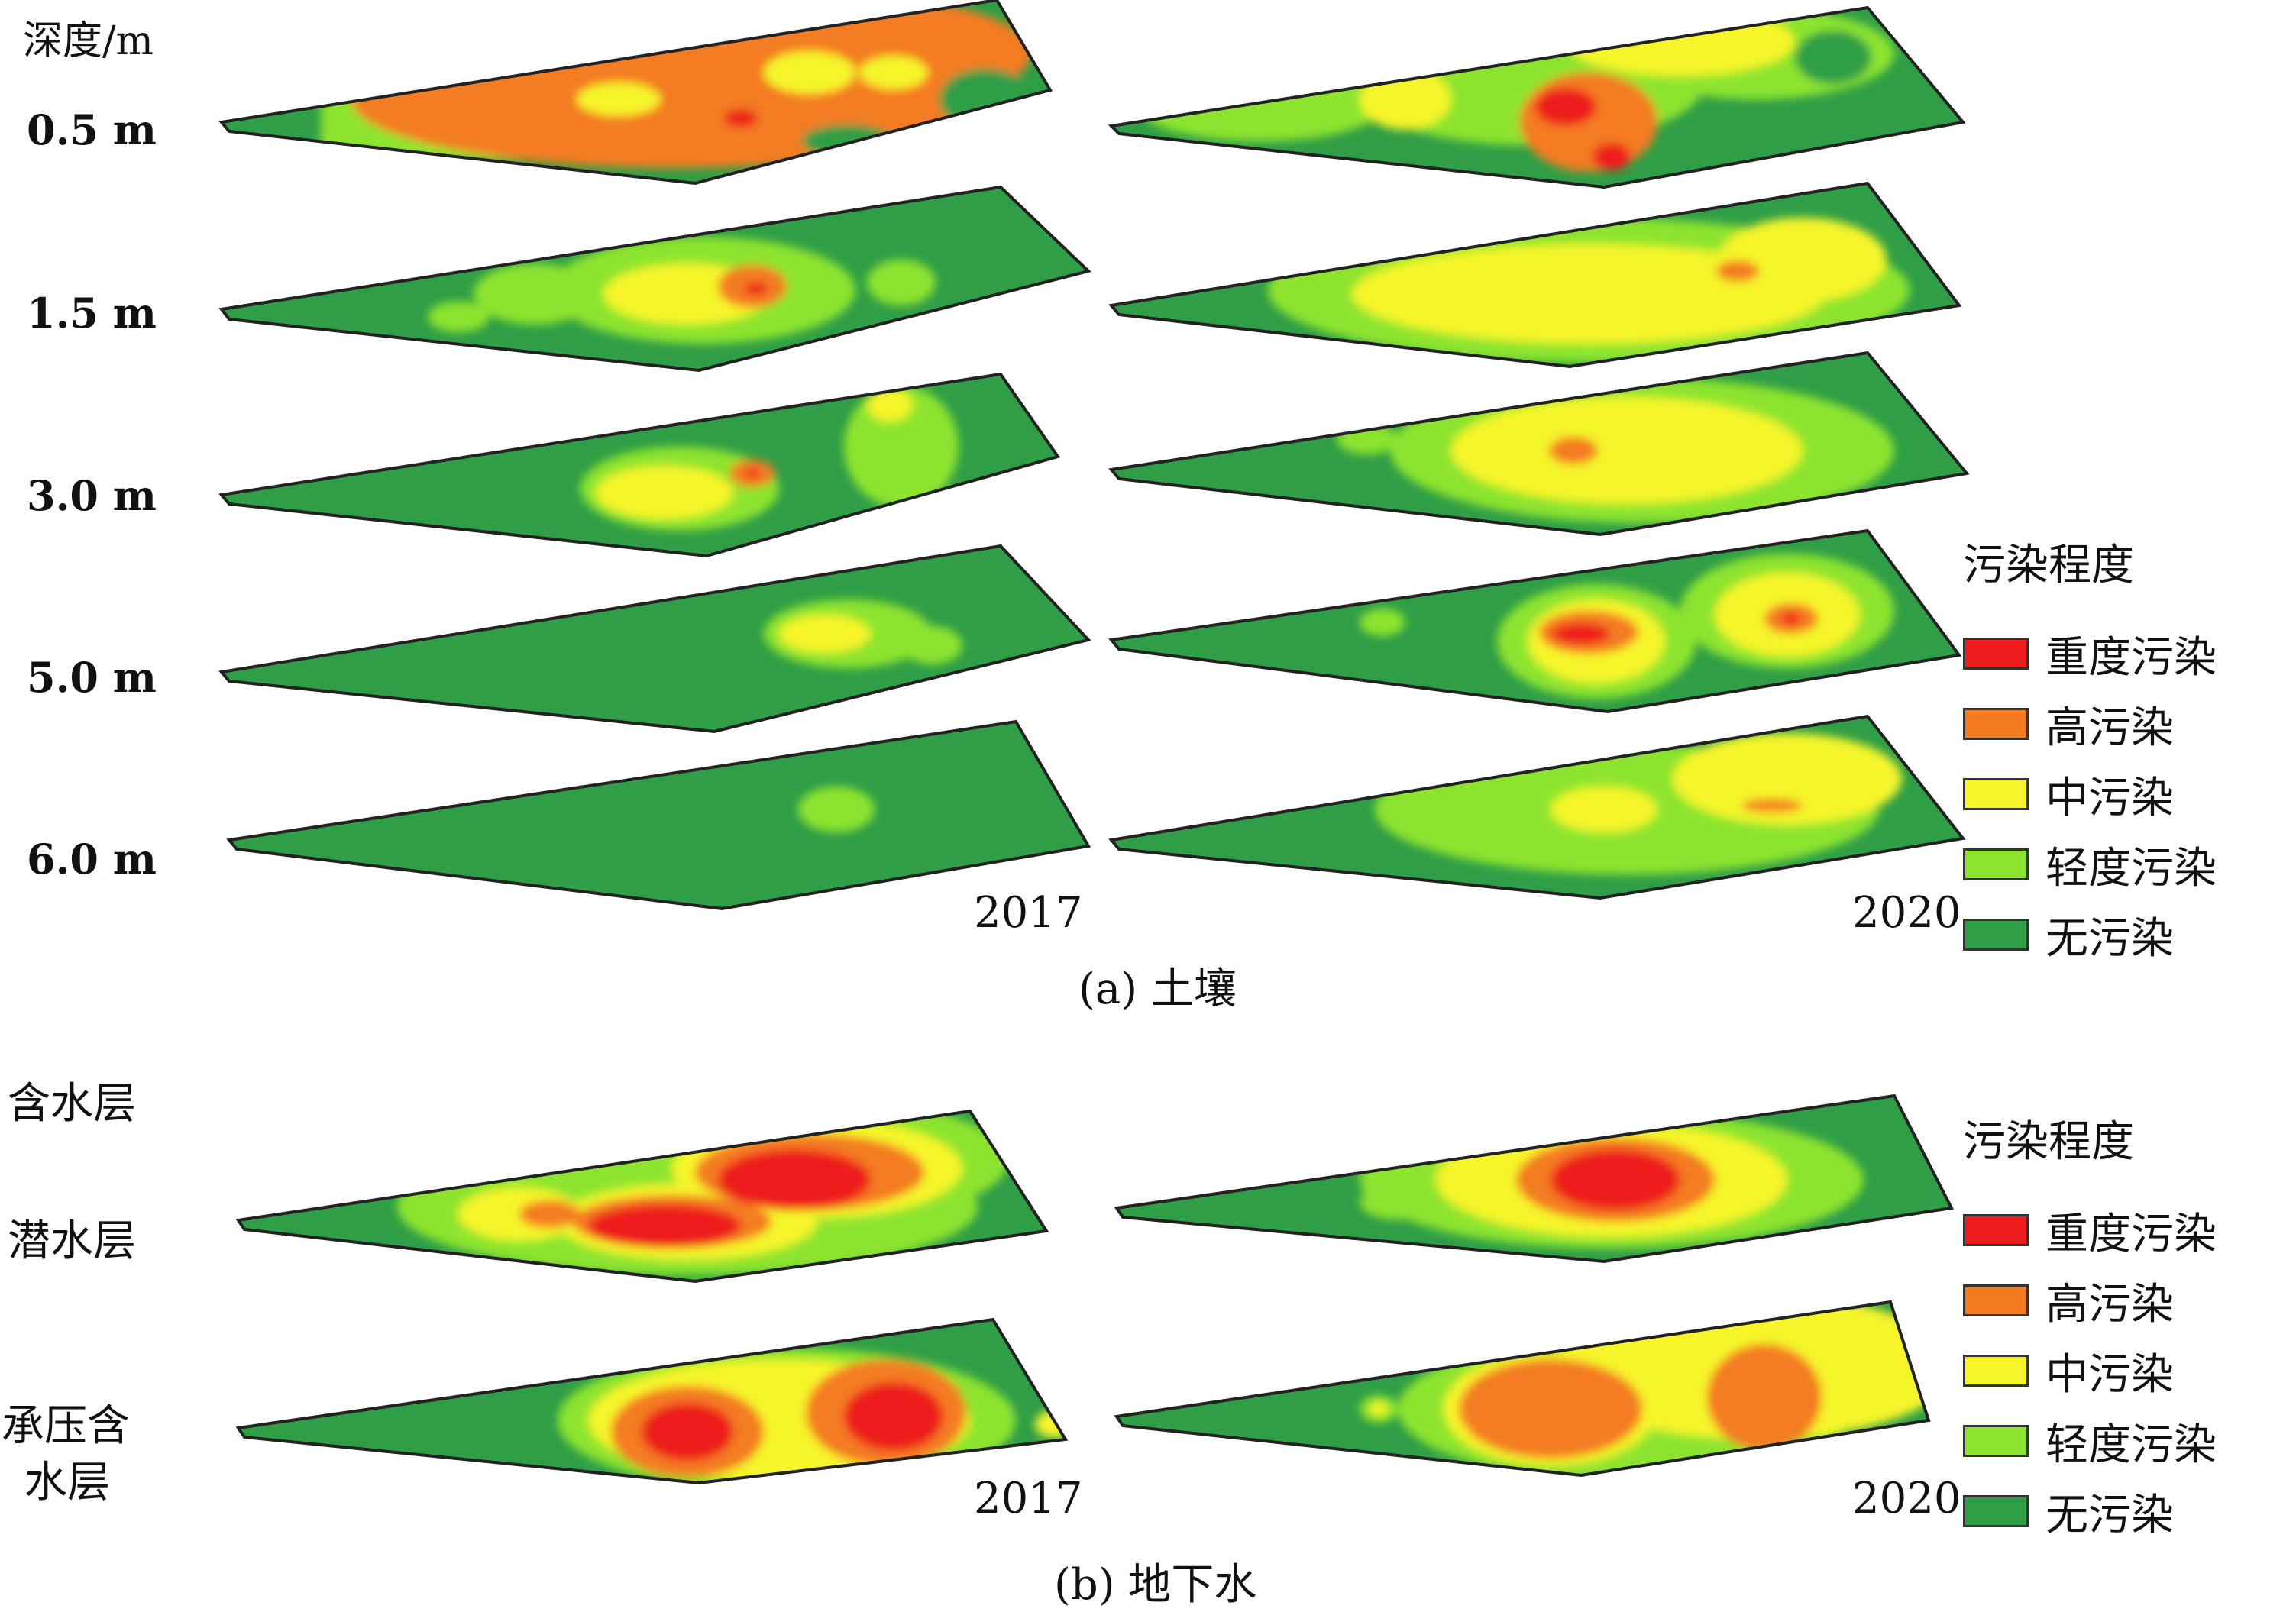 The image size is (2296, 1612). I want to click on groundwater-2017-phreatic-map, so click(642, 1196).